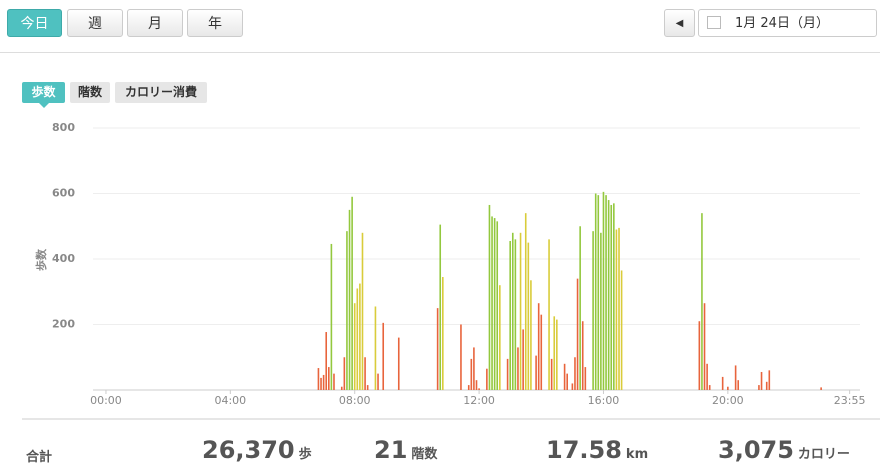 This screenshot has width=880, height=468. Describe the element at coordinates (782, 23) in the screenshot. I see `date: 1月 24日（月）` at that location.